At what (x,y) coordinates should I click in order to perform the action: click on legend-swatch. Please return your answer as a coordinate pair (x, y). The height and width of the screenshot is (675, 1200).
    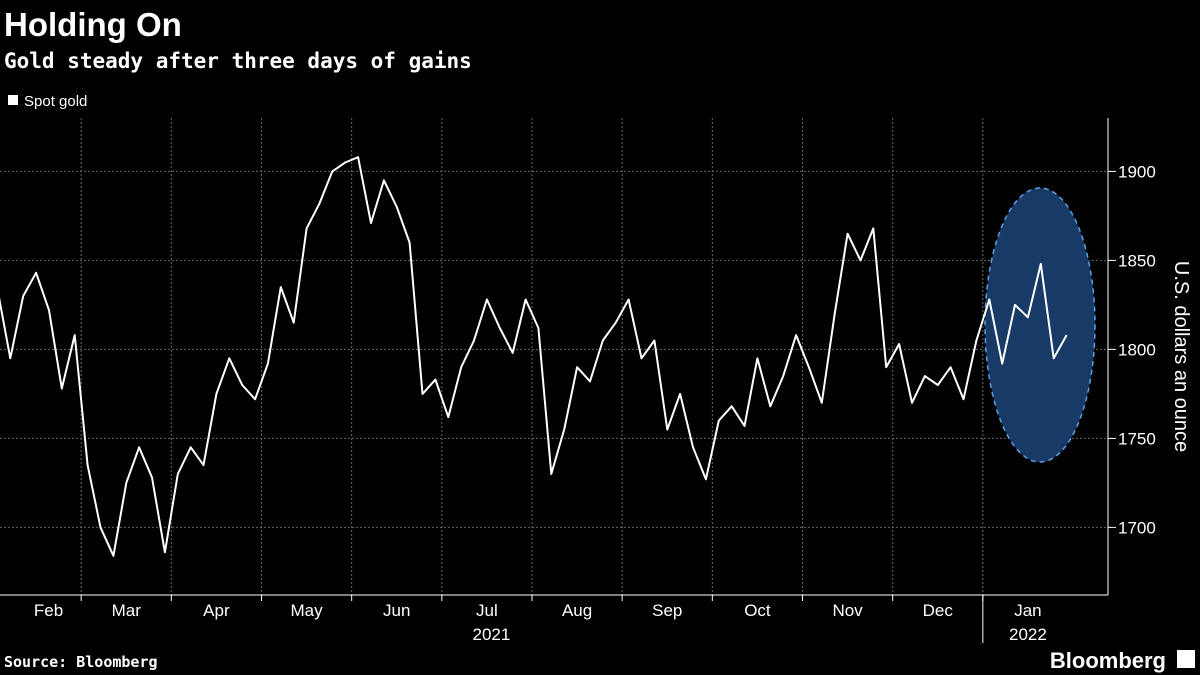
    Looking at the image, I should click on (13, 100).